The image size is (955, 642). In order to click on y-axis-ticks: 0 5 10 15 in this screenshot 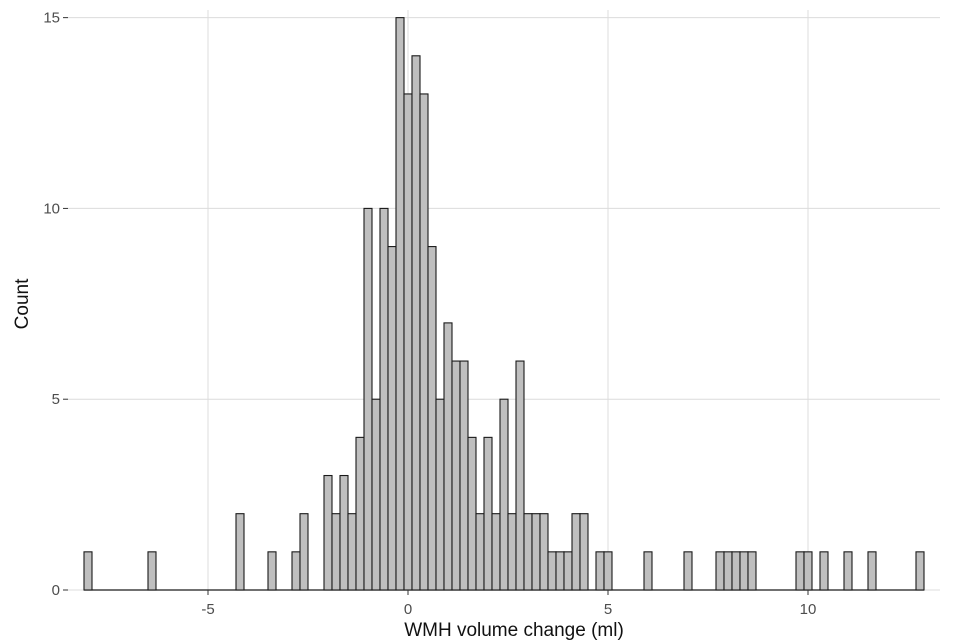, I will do `click(55, 304)`.